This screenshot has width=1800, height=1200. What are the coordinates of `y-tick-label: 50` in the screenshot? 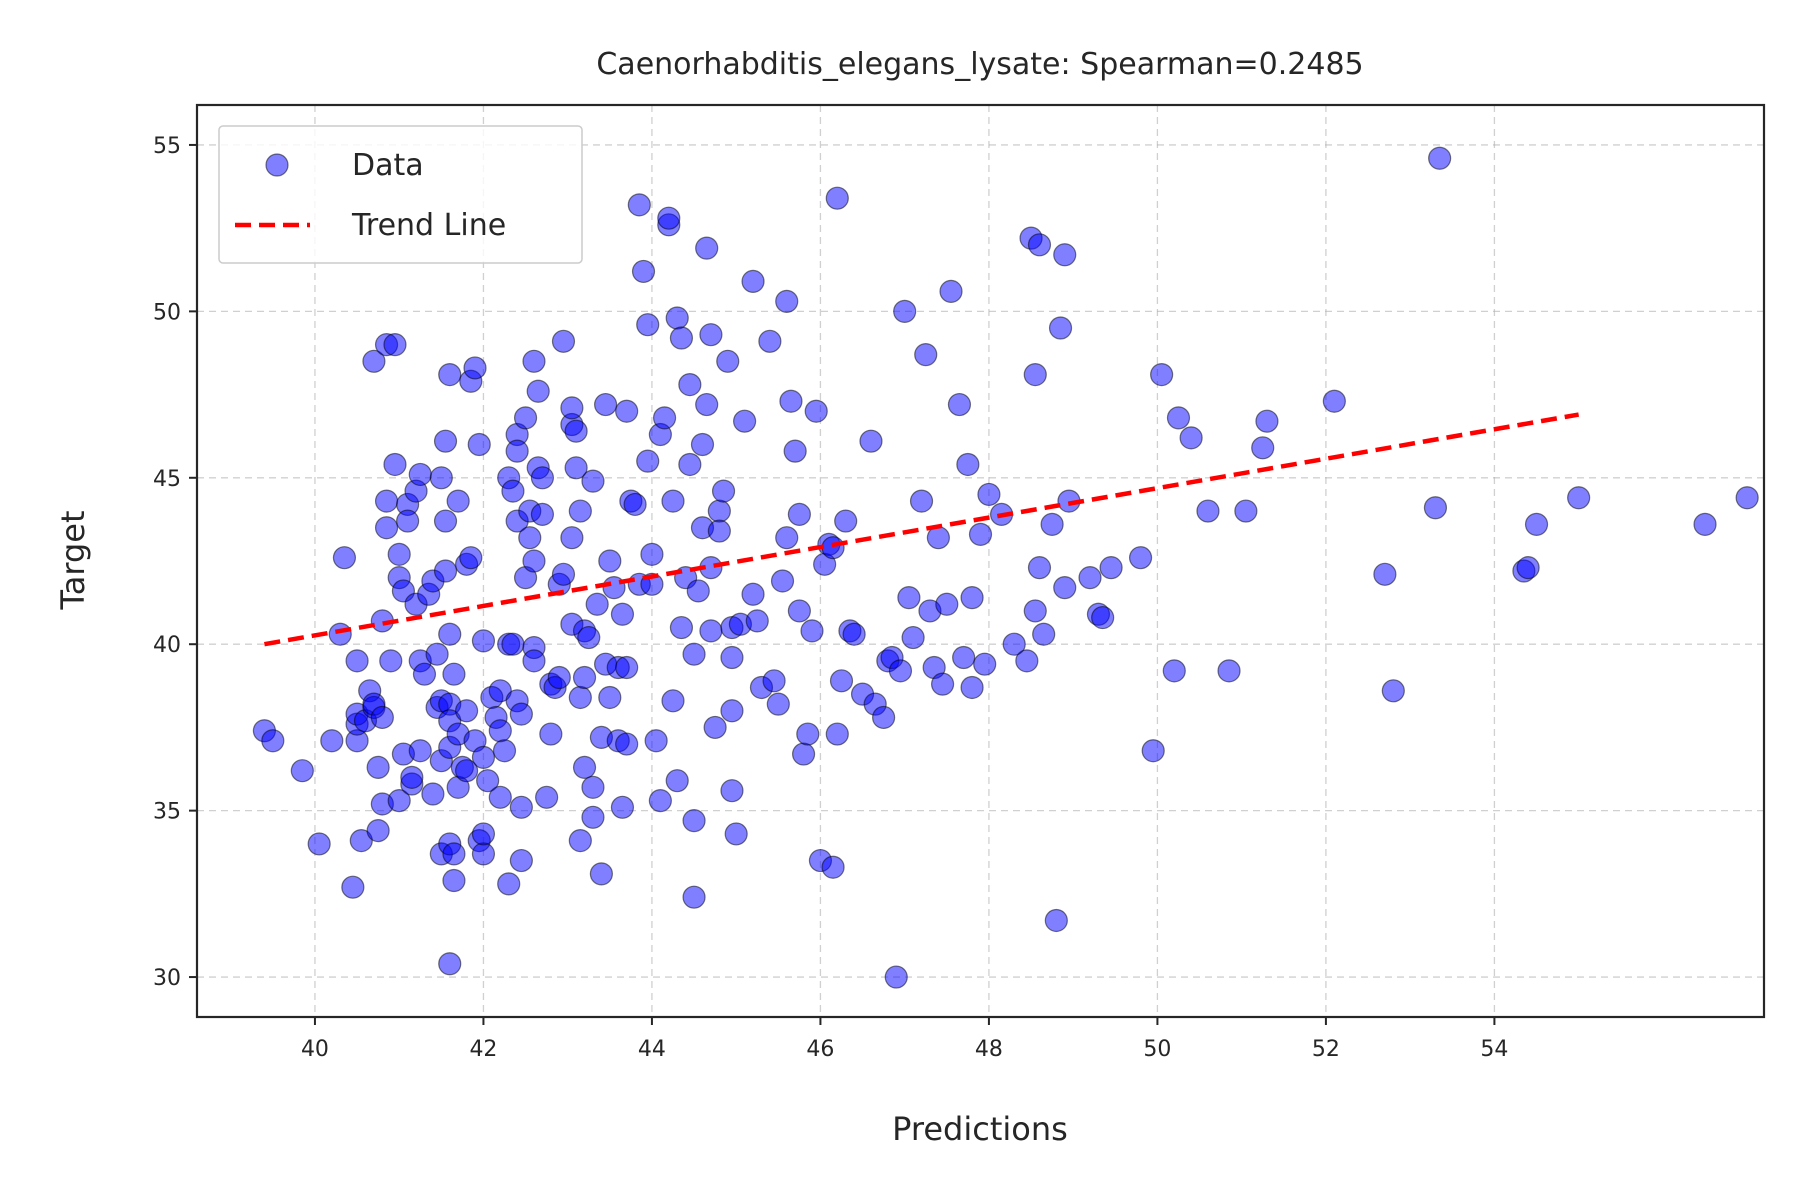 It's located at (167, 312).